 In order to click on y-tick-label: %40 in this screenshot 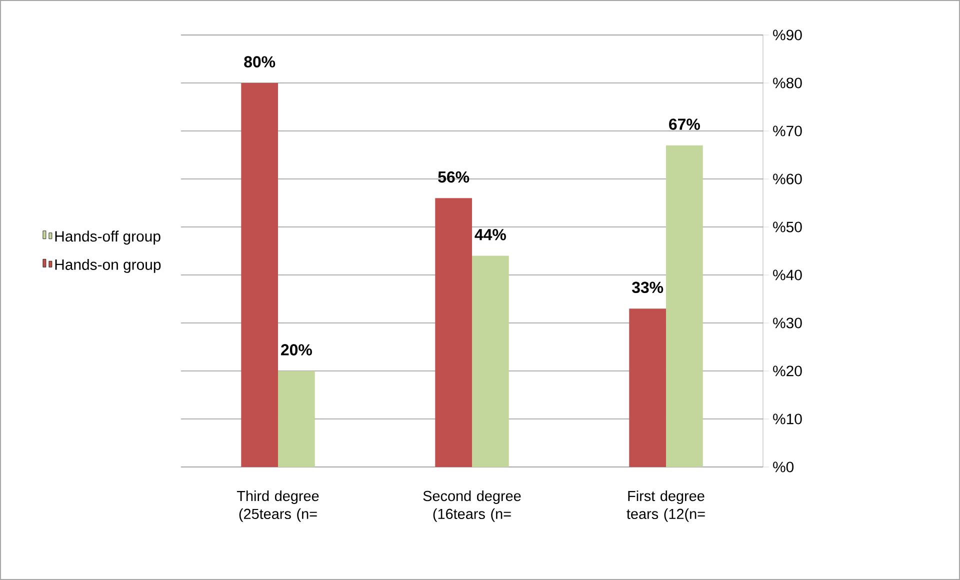, I will do `click(787, 275)`.